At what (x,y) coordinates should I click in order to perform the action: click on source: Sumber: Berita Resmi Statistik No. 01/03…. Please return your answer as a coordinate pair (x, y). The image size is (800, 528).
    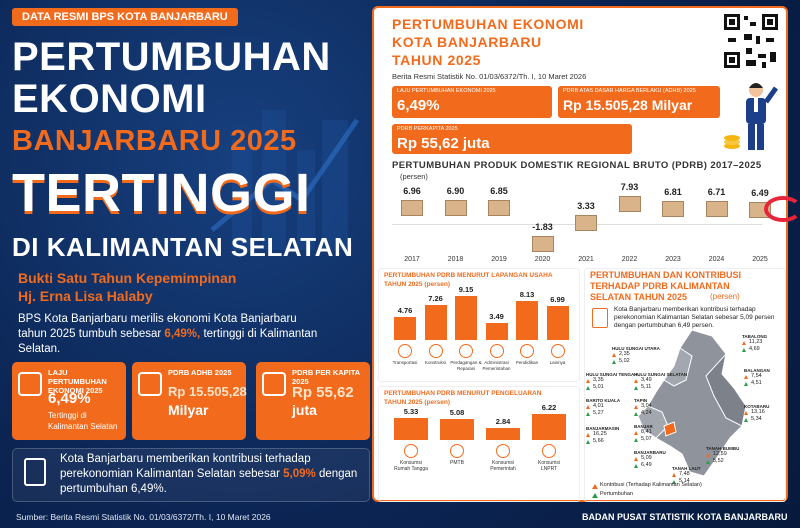
    Looking at the image, I should click on (143, 517).